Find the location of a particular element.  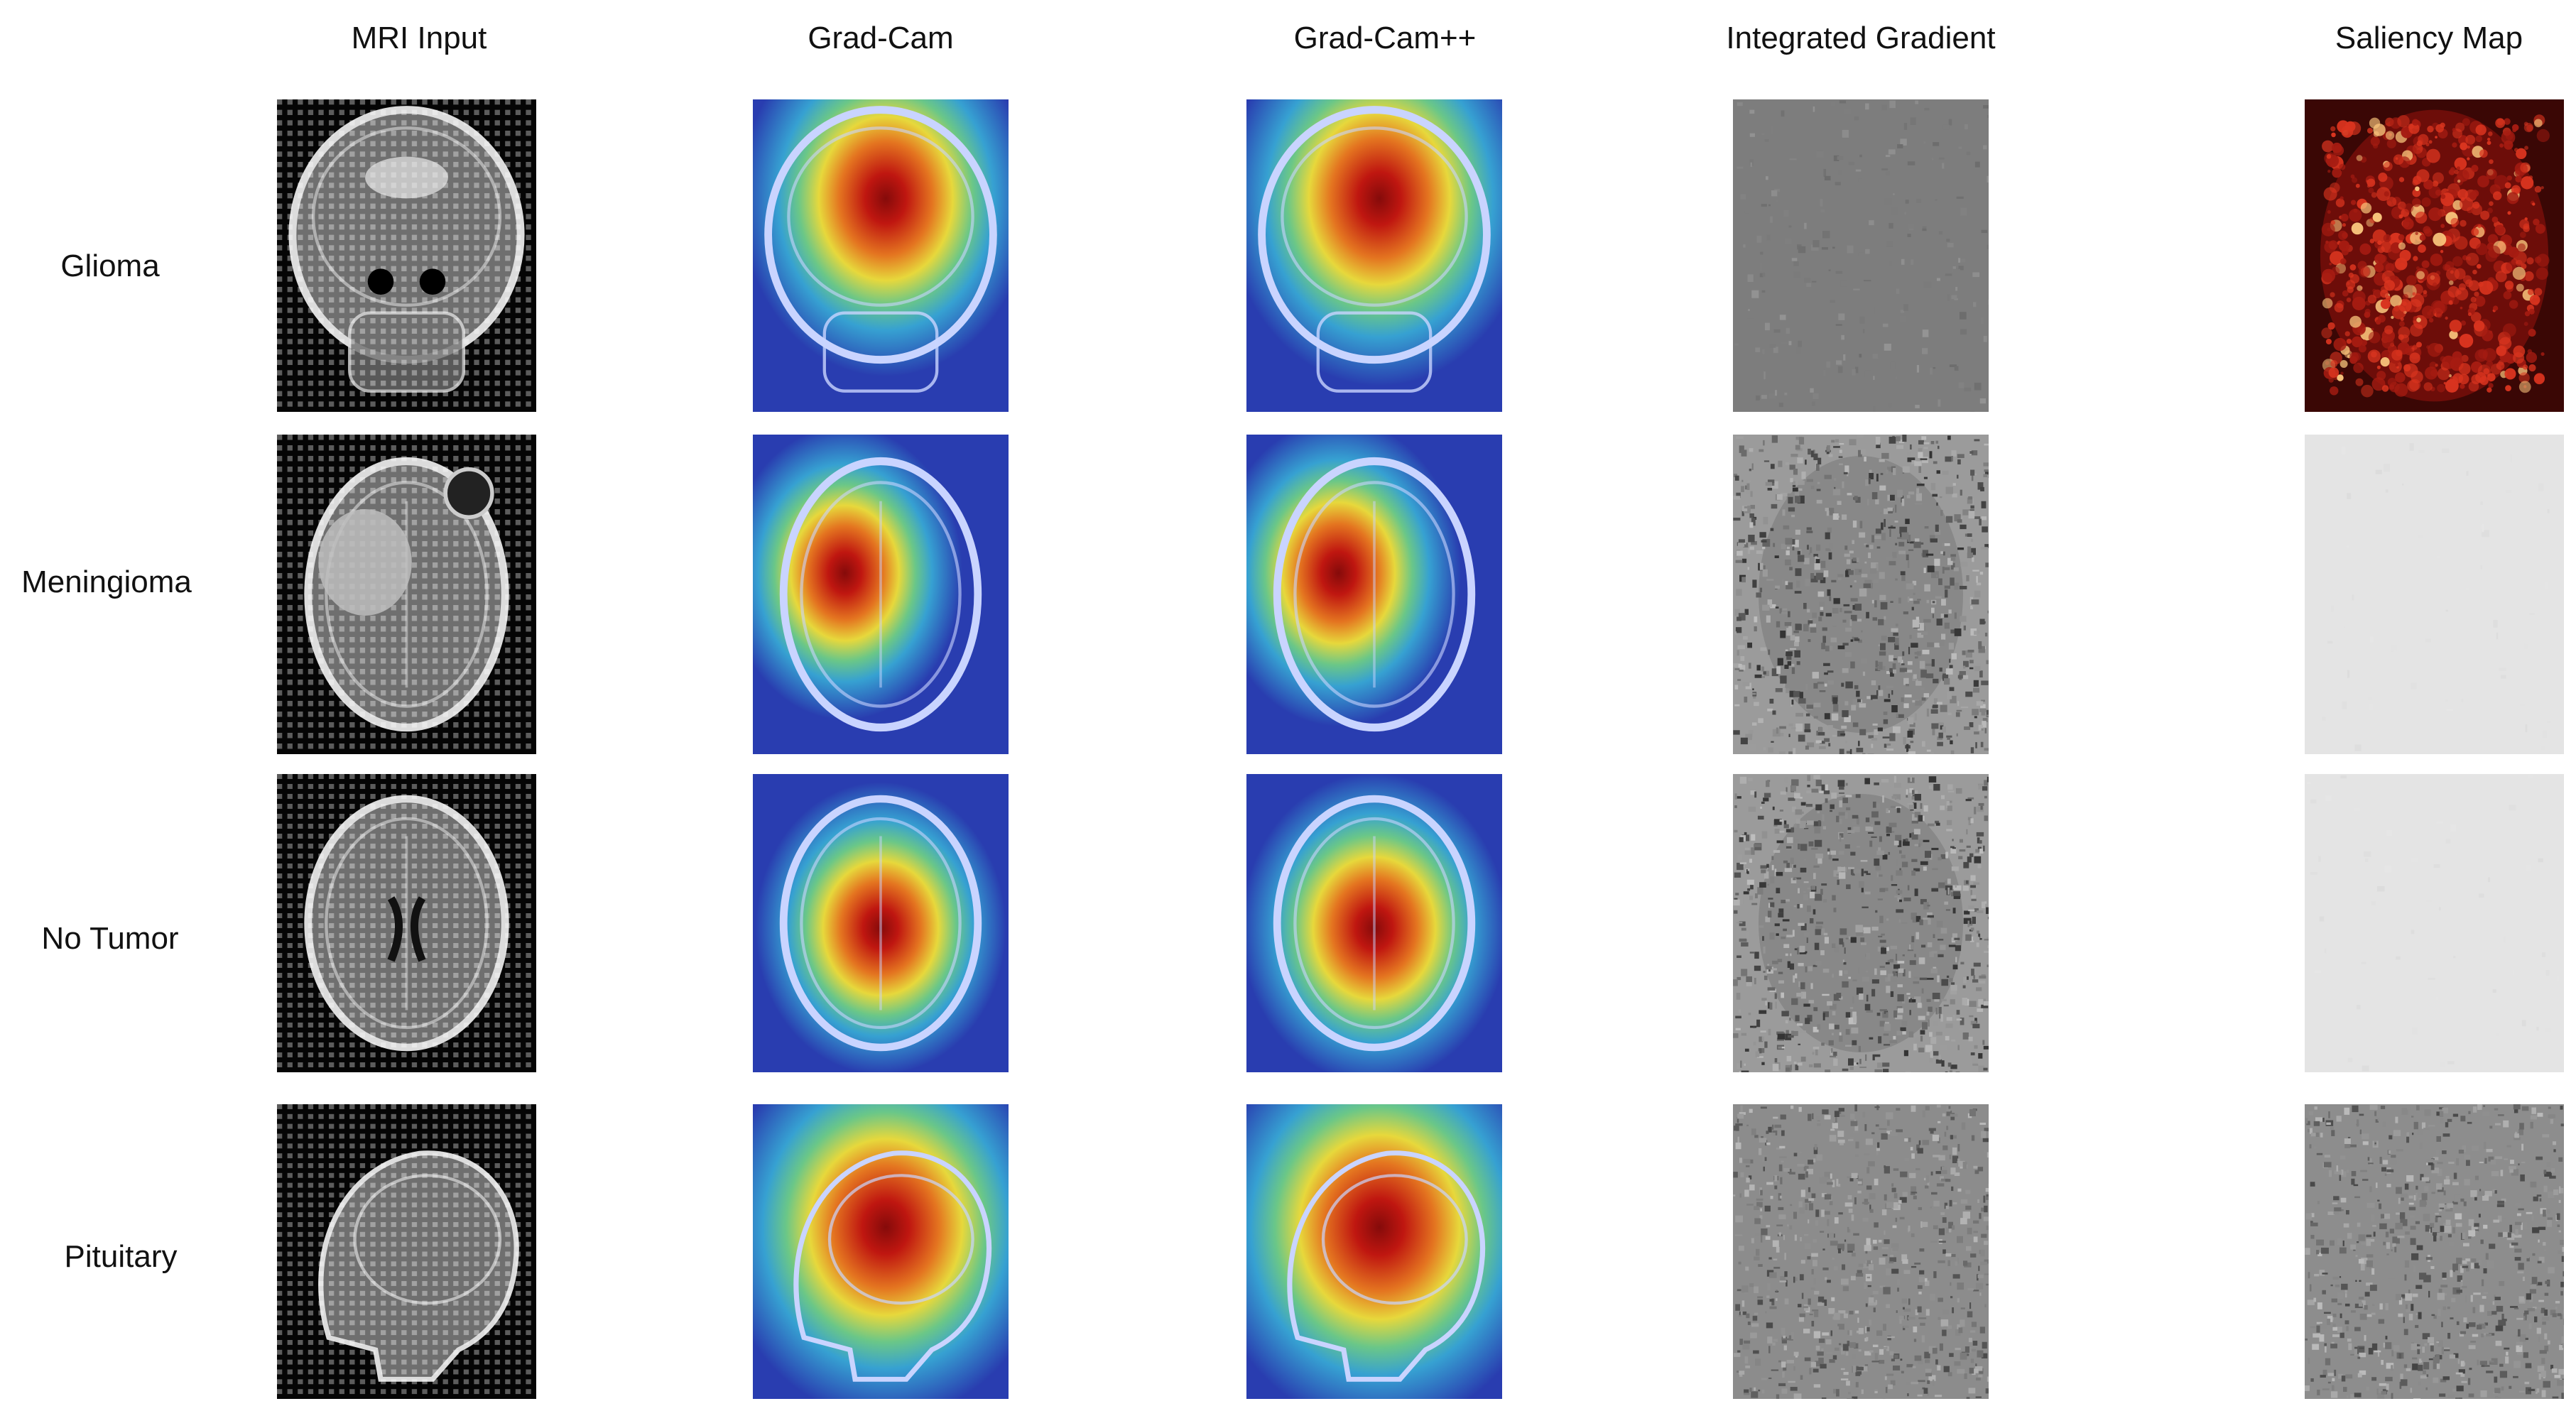

meningioma-mri-input-image is located at coordinates (406, 594).